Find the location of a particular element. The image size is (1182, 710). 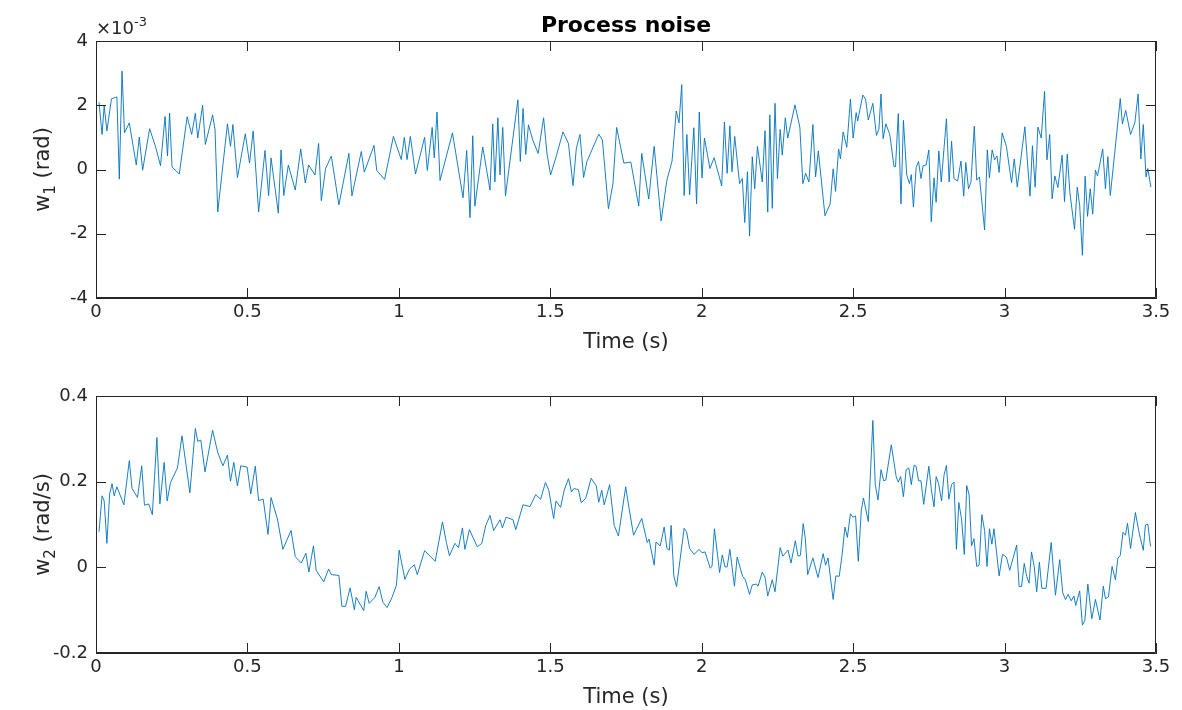

y-axis-title: w1 (rad) is located at coordinates (45, 169).